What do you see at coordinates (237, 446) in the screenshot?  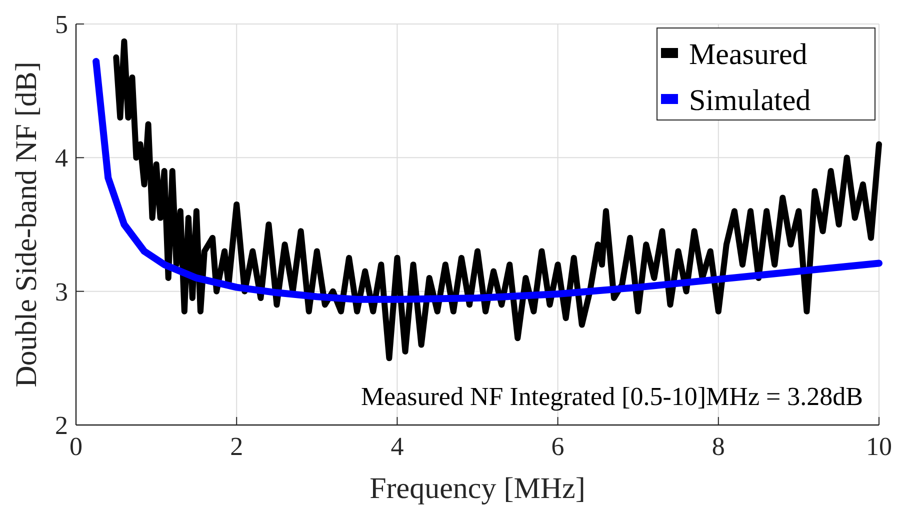 I see `x-tick-label: 2` at bounding box center [237, 446].